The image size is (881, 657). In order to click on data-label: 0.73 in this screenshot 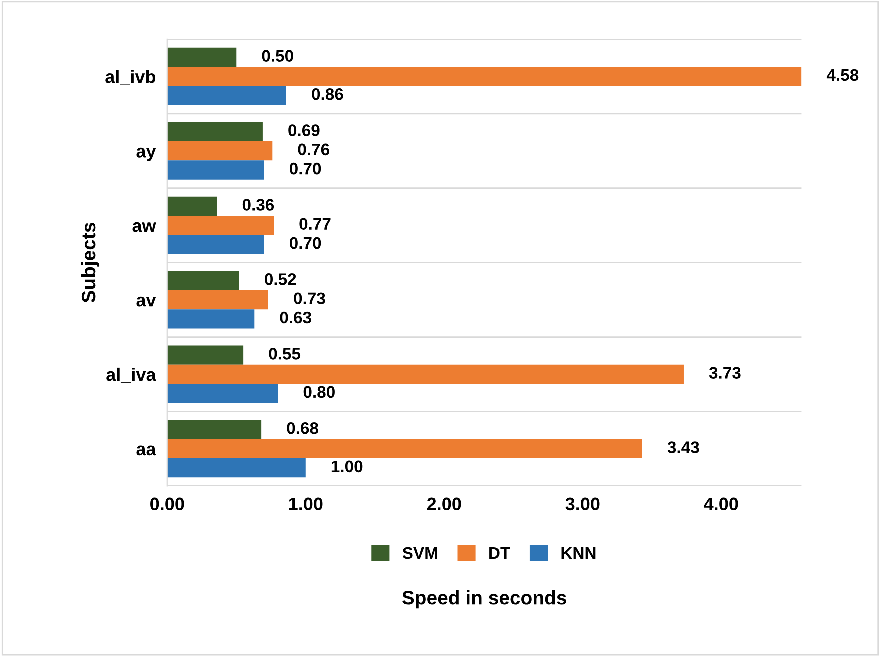, I will do `click(310, 298)`.